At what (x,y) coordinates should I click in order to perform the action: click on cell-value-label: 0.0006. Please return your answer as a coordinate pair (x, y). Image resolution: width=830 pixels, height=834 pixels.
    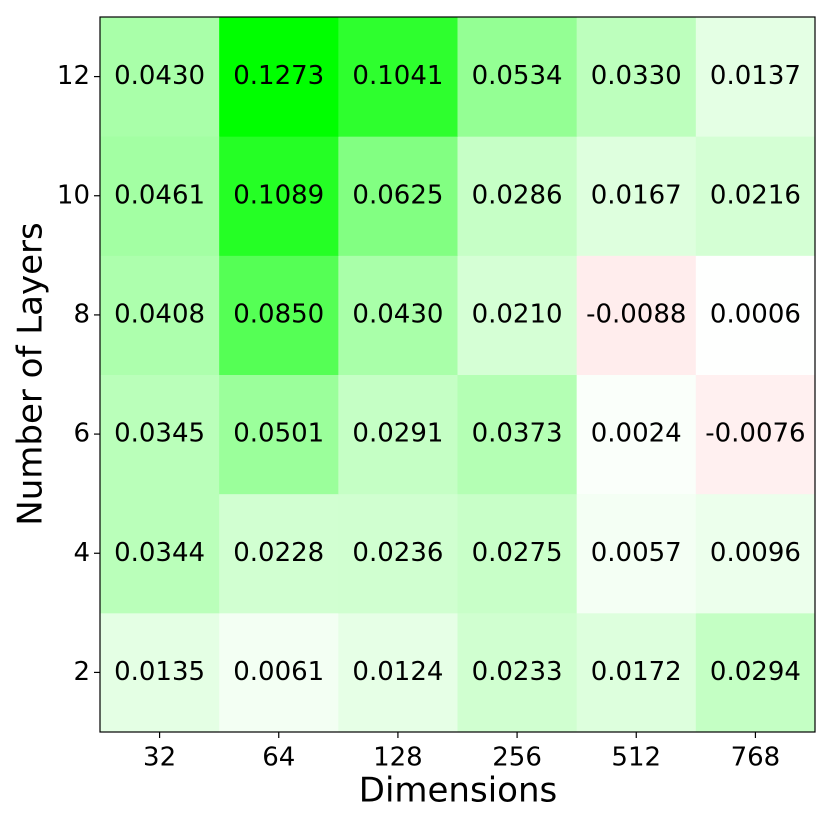
    Looking at the image, I should click on (755, 314).